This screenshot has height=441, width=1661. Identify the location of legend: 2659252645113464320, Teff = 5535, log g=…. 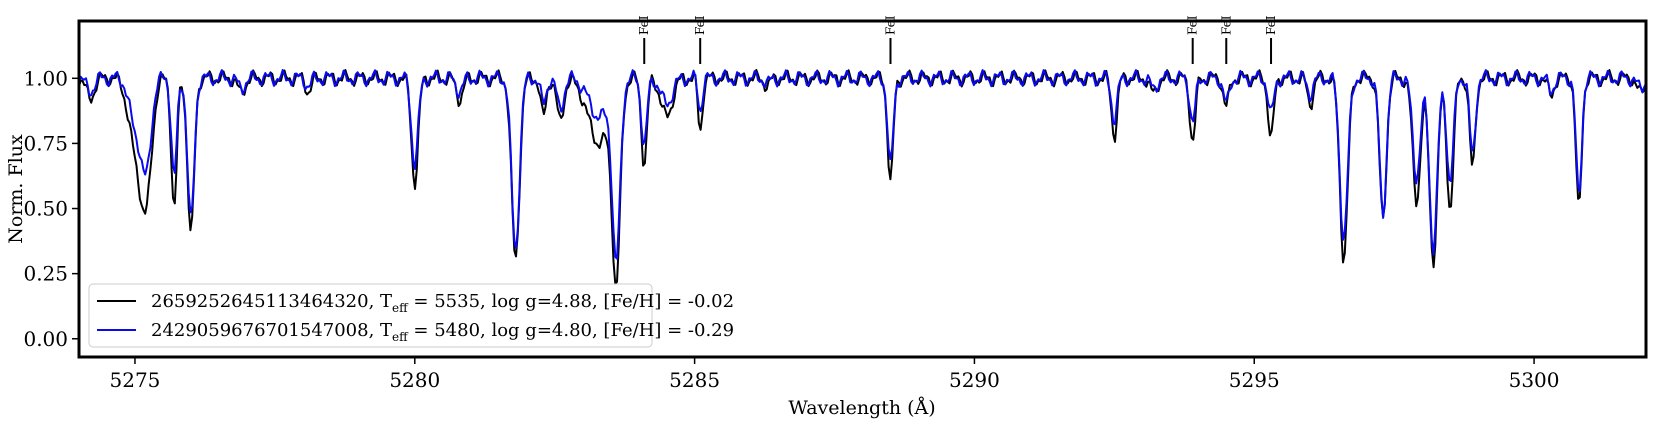
(411, 315).